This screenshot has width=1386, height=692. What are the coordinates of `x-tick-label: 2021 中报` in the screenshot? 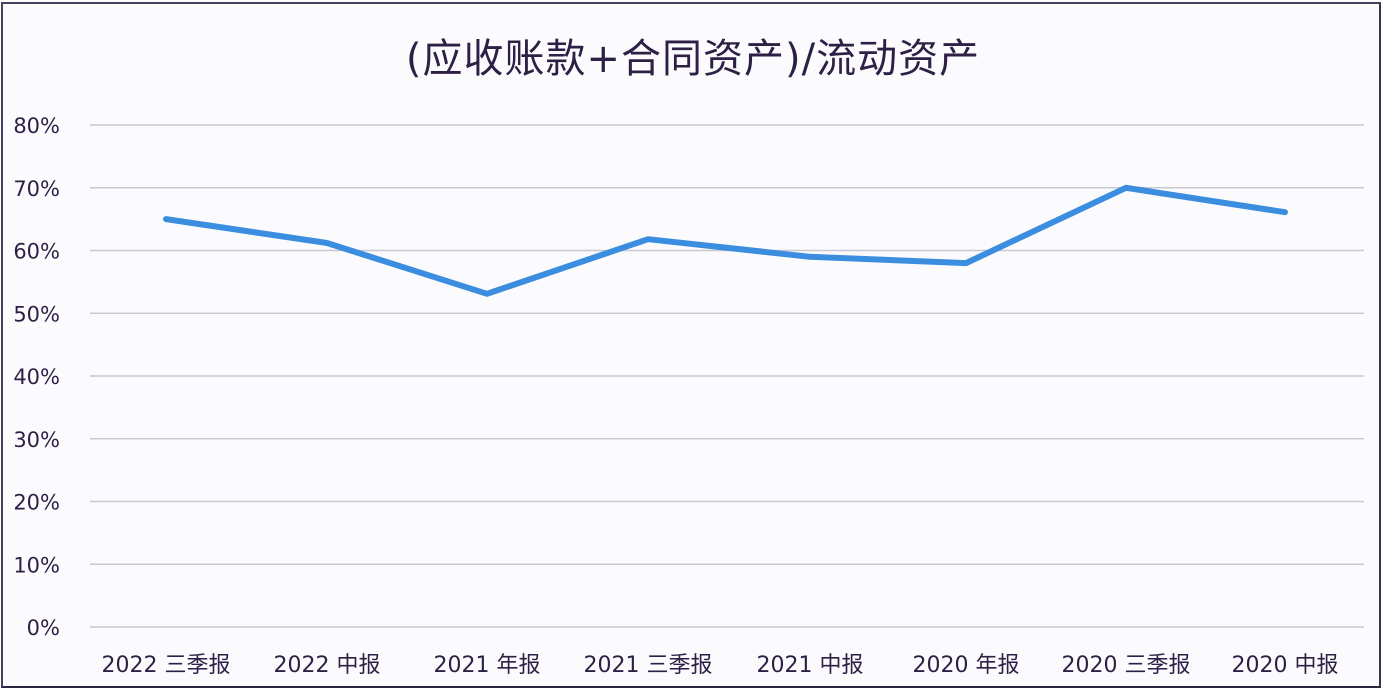 It's located at (810, 665).